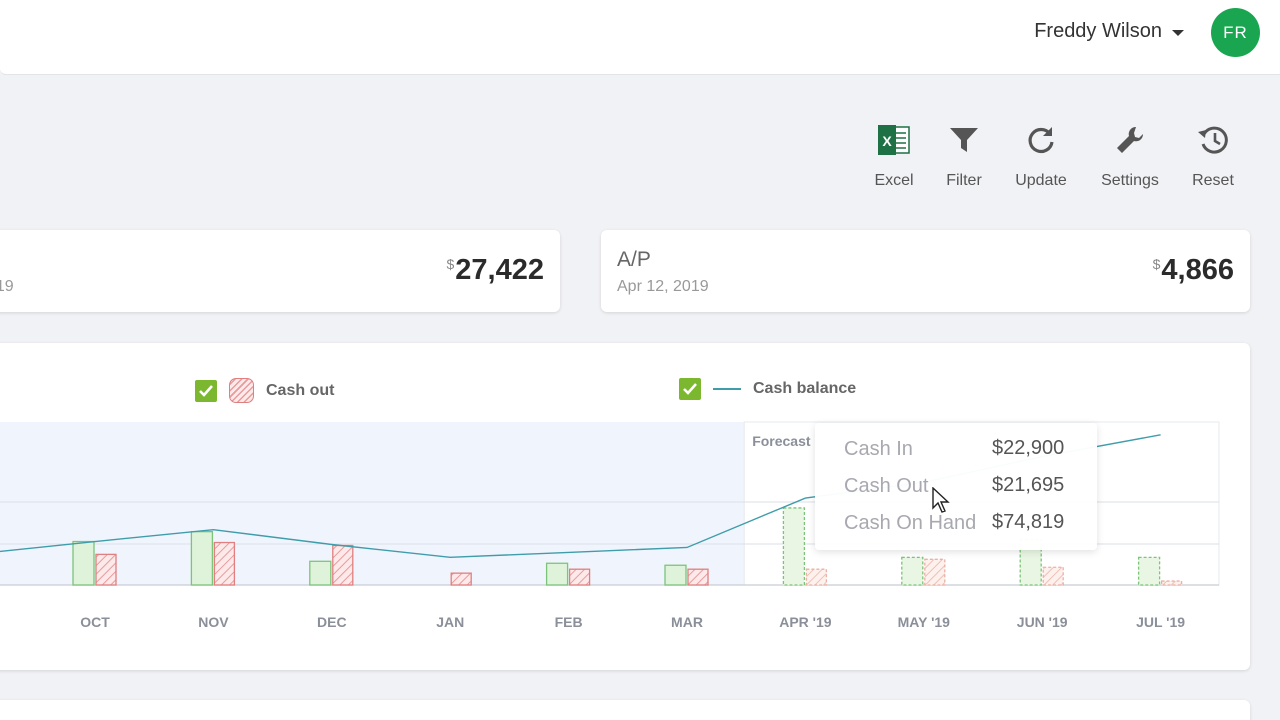 The height and width of the screenshot is (720, 1280). What do you see at coordinates (805, 622) in the screenshot?
I see `x-tick-label: APR '19` at bounding box center [805, 622].